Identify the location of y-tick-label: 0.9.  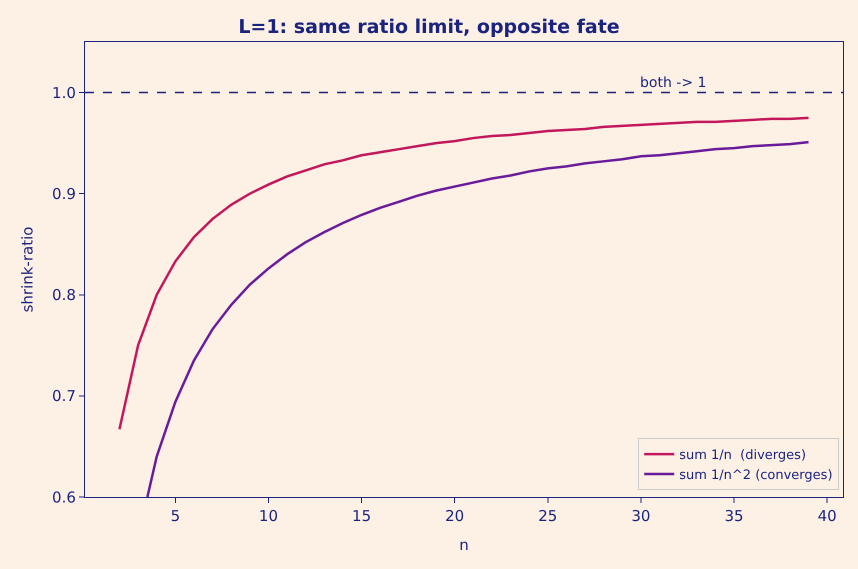
(64, 193).